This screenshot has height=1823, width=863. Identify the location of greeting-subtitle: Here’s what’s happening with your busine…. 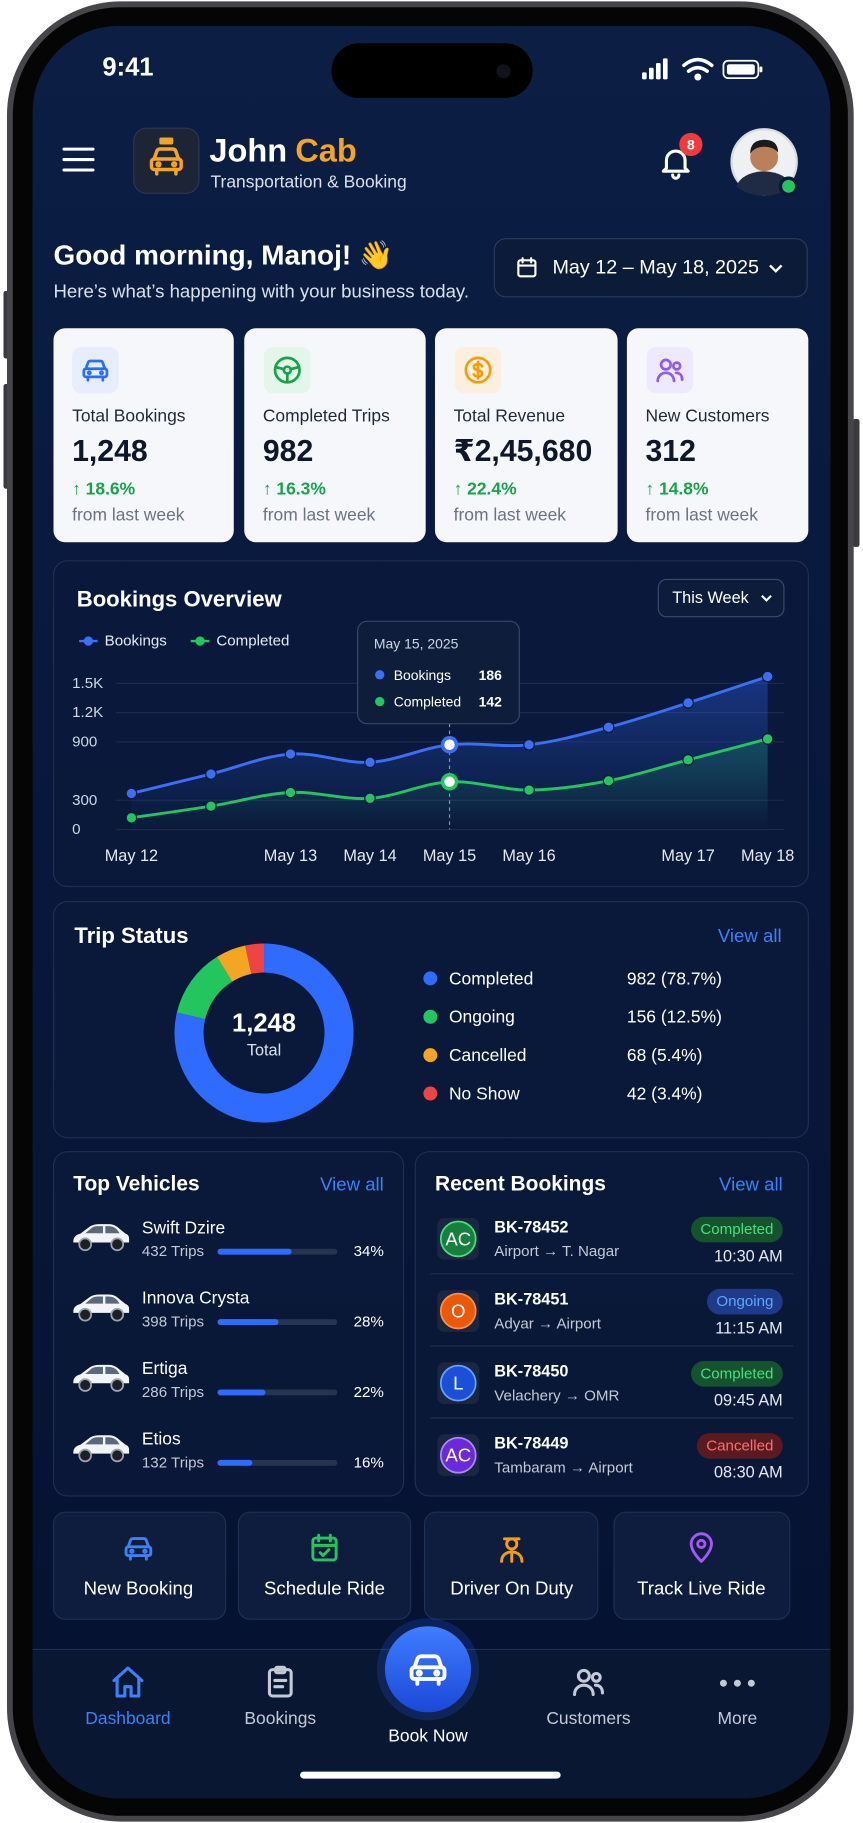
(262, 291).